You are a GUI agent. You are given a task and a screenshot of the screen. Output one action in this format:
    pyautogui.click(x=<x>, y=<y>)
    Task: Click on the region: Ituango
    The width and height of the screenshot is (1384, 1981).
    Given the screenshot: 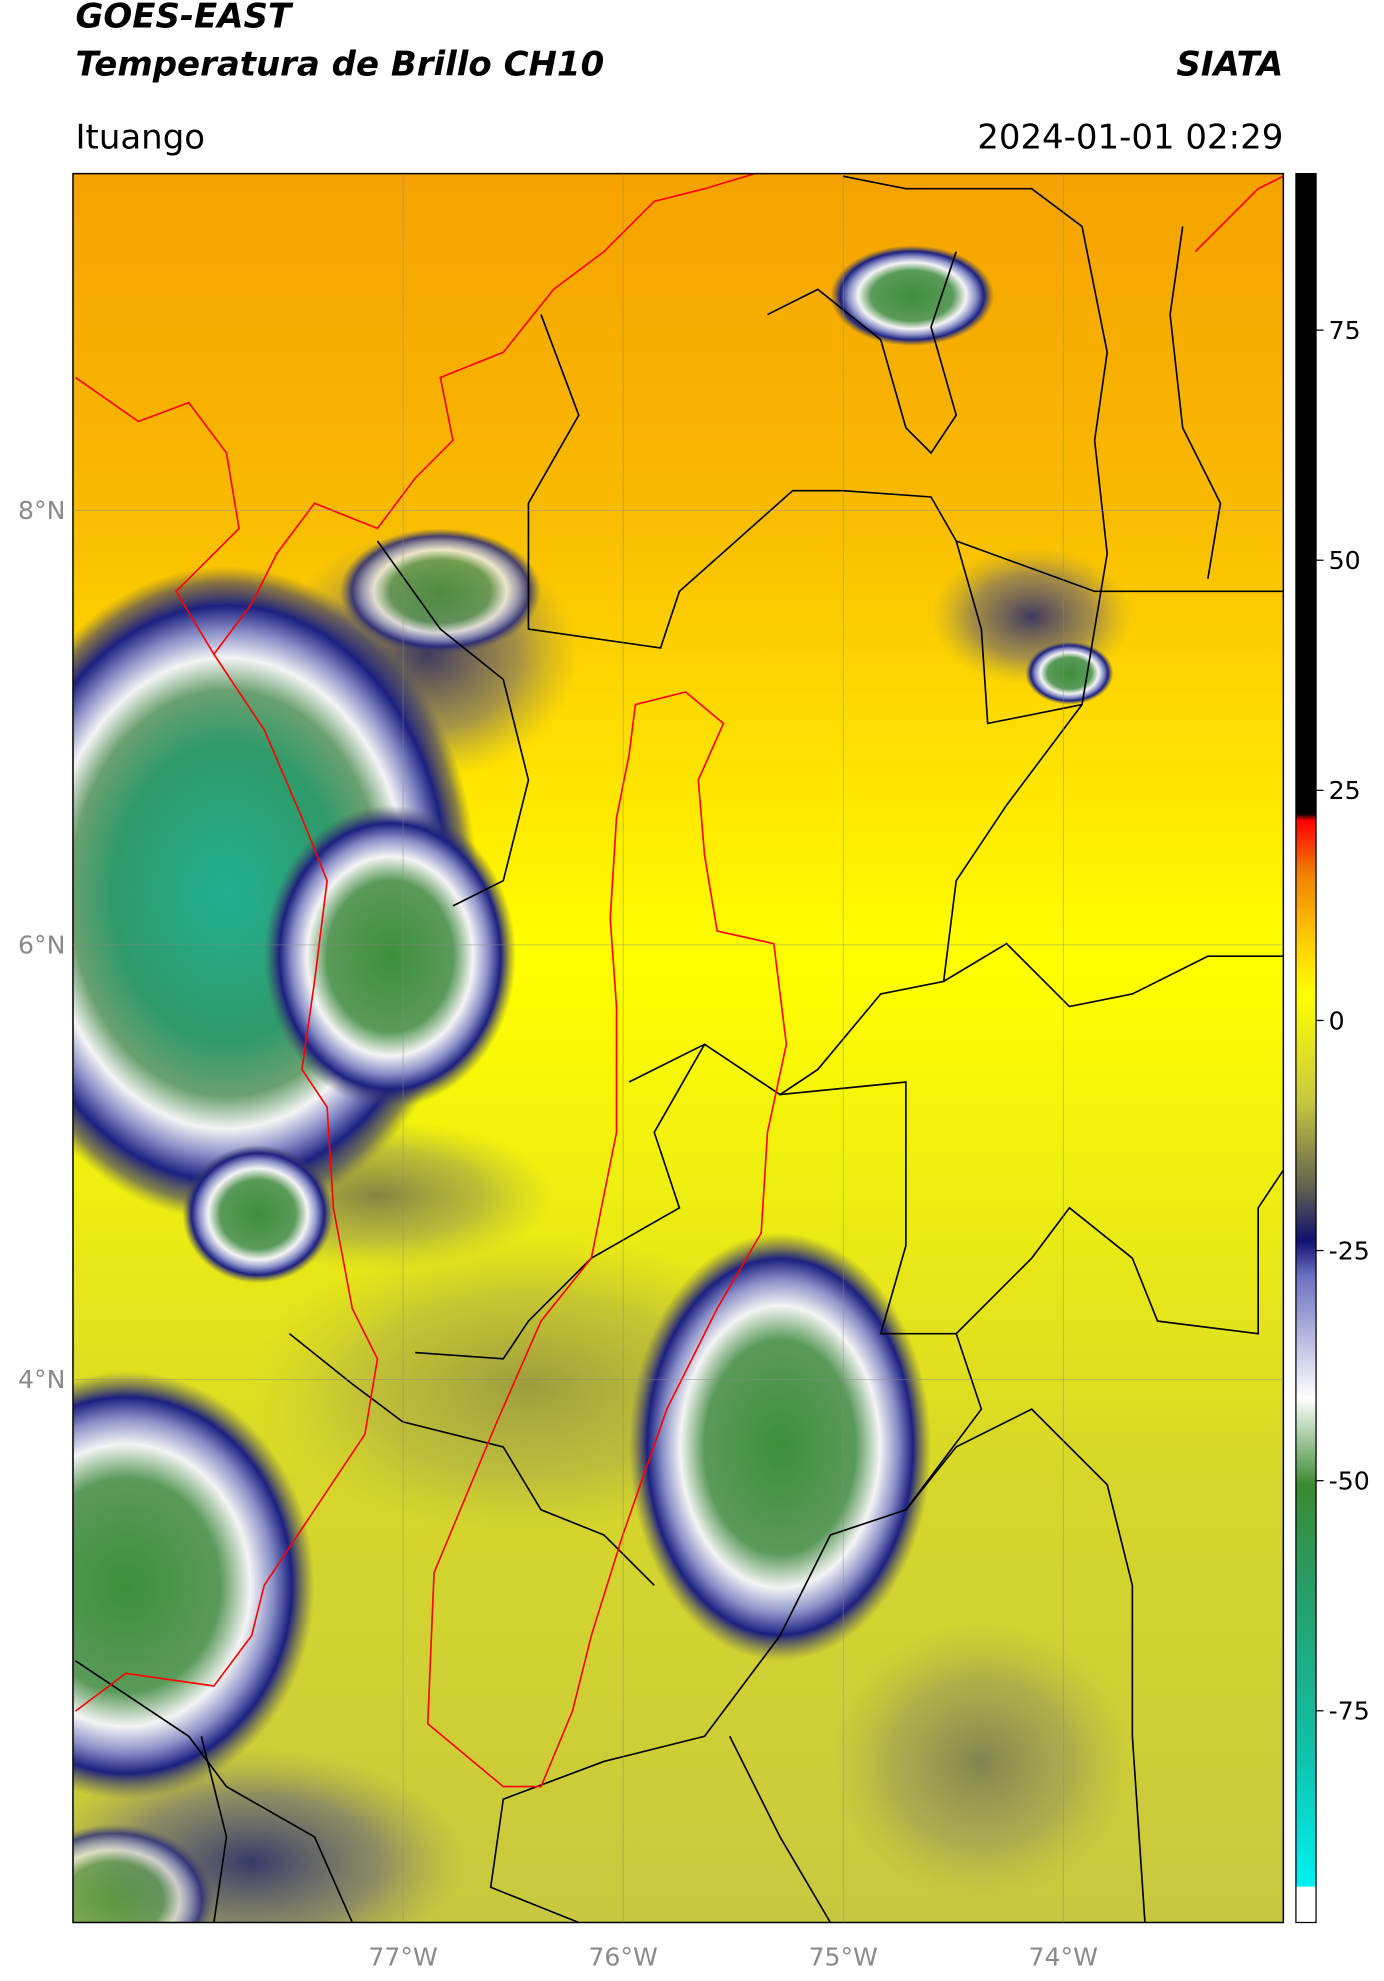 What is the action you would take?
    pyautogui.click(x=140, y=137)
    